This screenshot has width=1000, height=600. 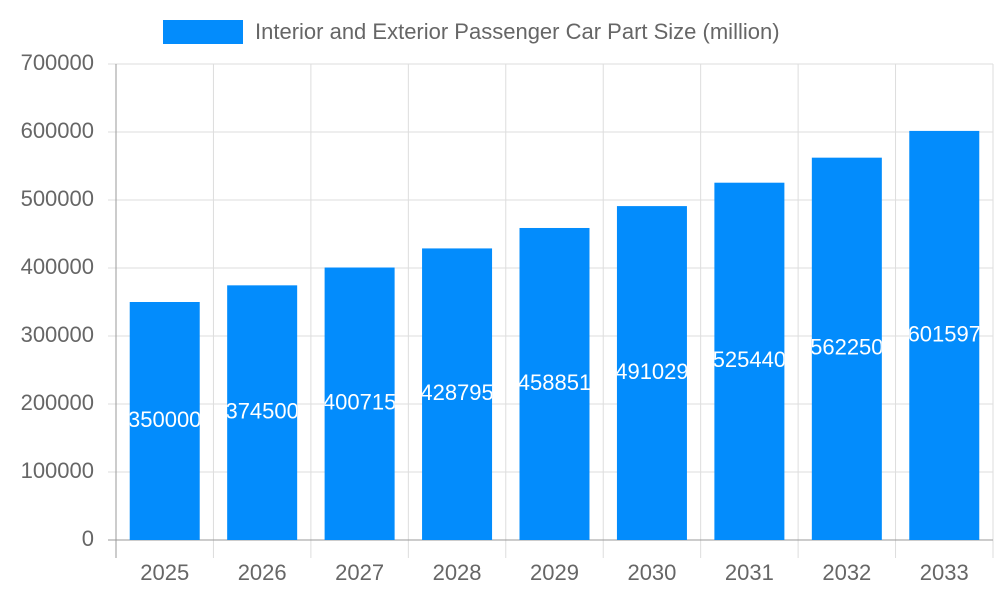 What do you see at coordinates (554, 572) in the screenshot?
I see `x-tick-label: 2029` at bounding box center [554, 572].